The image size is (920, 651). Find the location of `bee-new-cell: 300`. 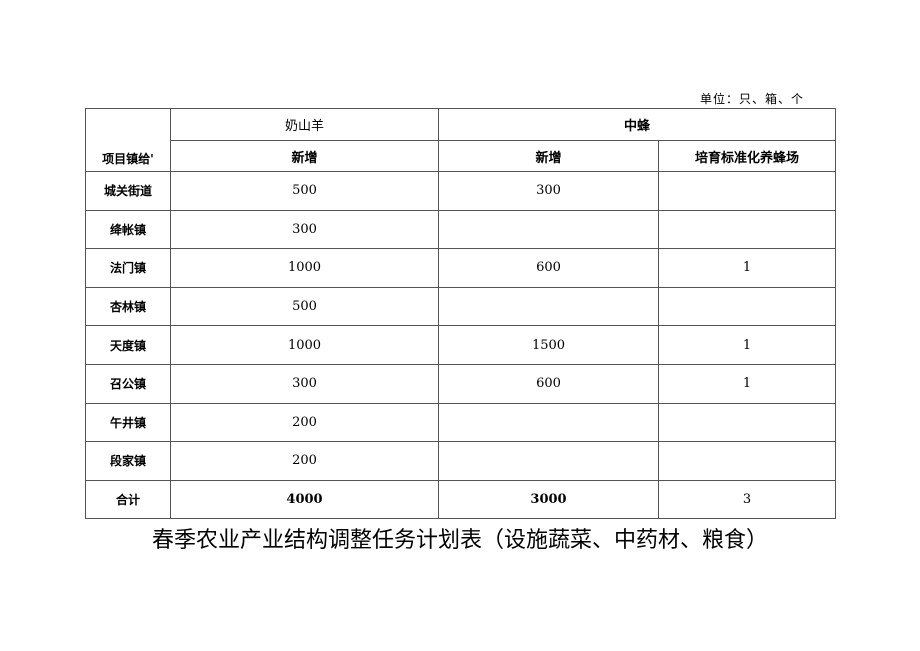

bee-new-cell: 300 is located at coordinates (548, 191).